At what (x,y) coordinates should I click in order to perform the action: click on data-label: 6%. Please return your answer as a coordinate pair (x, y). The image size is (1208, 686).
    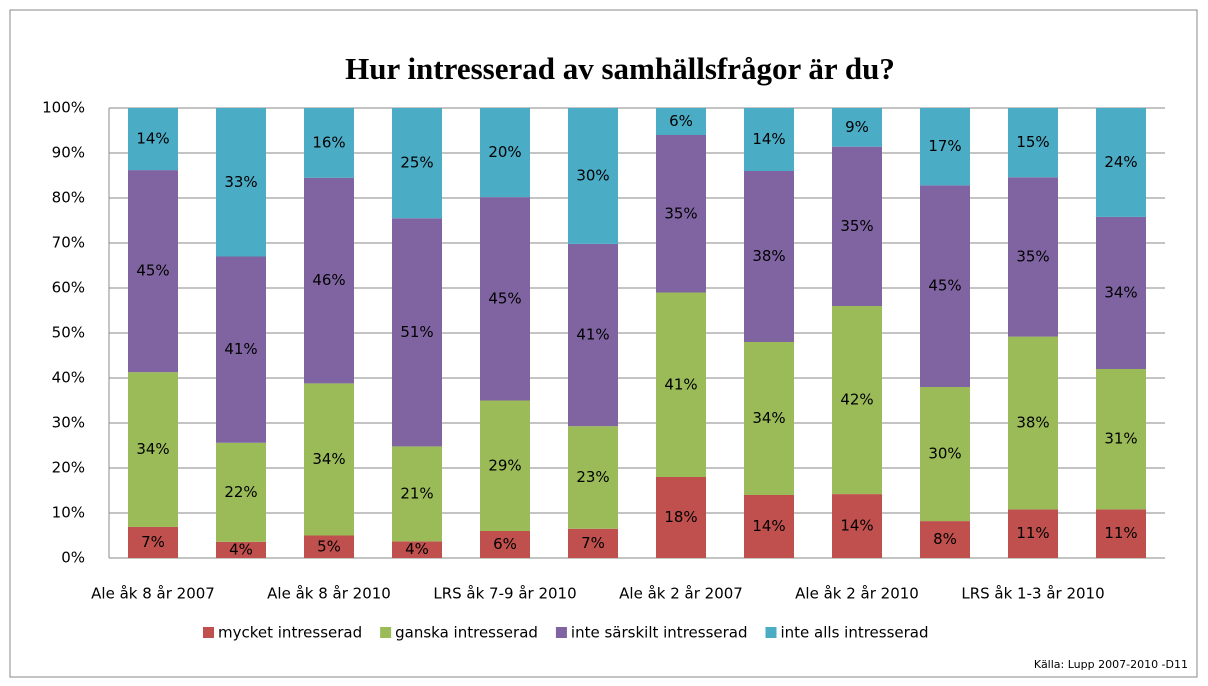
    Looking at the image, I should click on (505, 544).